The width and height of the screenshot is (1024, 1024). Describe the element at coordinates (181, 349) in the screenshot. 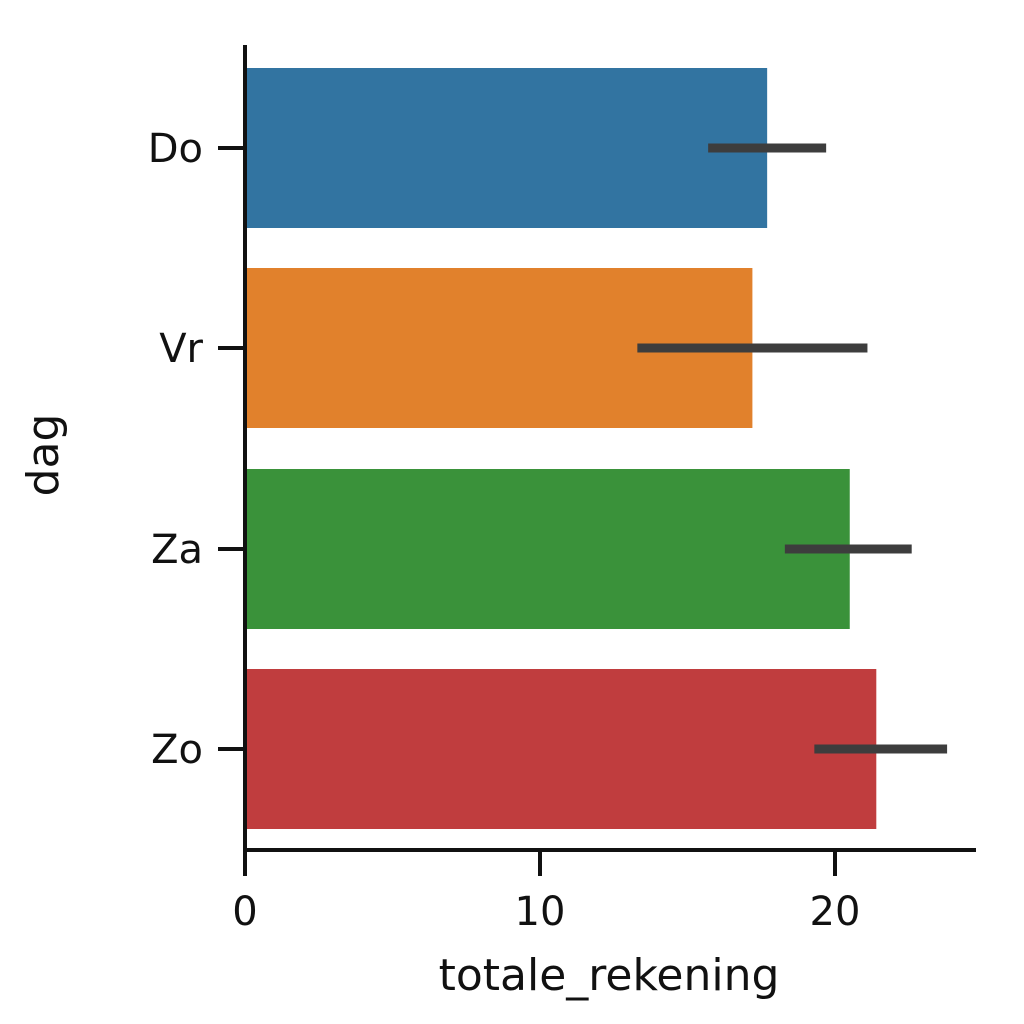

I see `y-tick-label: Vr` at that location.